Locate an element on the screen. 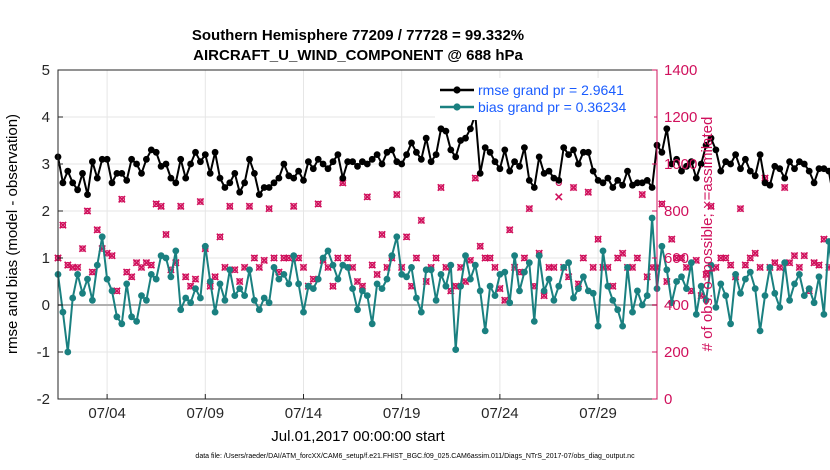 This screenshot has height=470, width=830. y-left-tick-label: 3 is located at coordinates (46, 164).